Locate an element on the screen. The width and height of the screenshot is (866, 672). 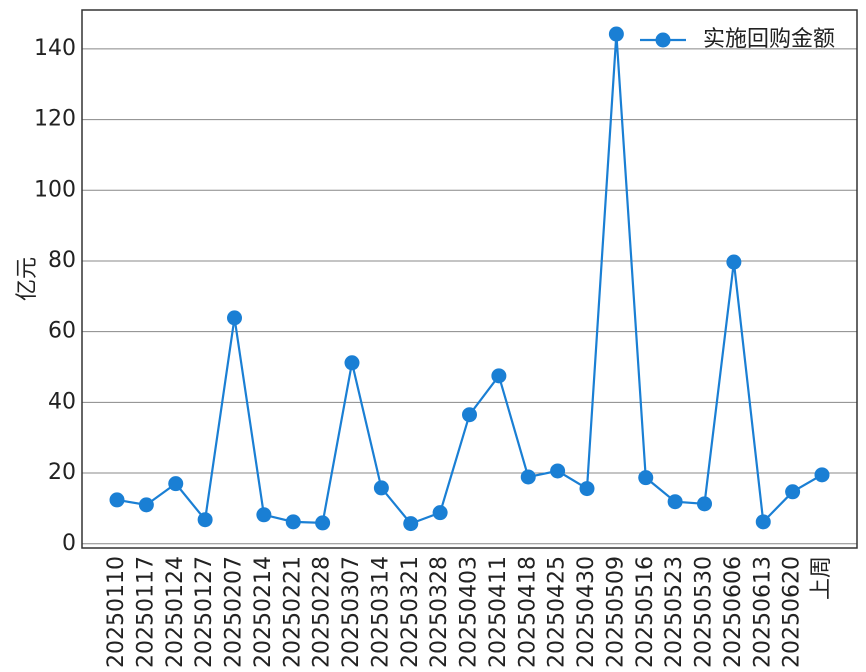
y-tick-label: 120 is located at coordinates (55, 119).